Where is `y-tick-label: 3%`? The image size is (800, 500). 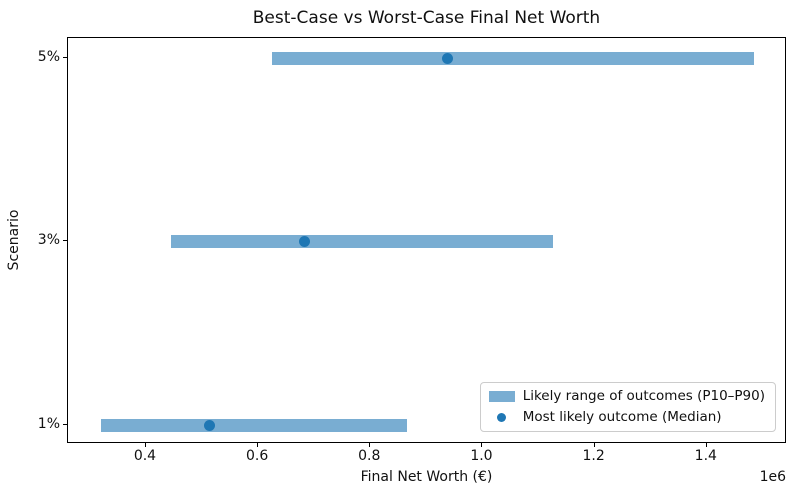
y-tick-label: 3% is located at coordinates (48, 240).